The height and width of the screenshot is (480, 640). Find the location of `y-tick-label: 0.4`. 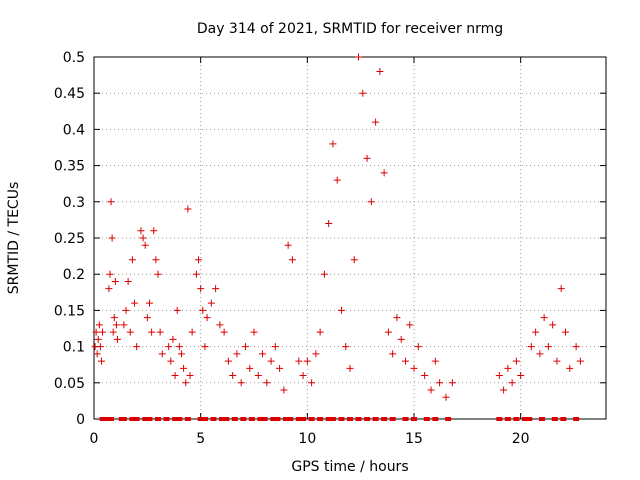

y-tick-label: 0.4 is located at coordinates (74, 130).